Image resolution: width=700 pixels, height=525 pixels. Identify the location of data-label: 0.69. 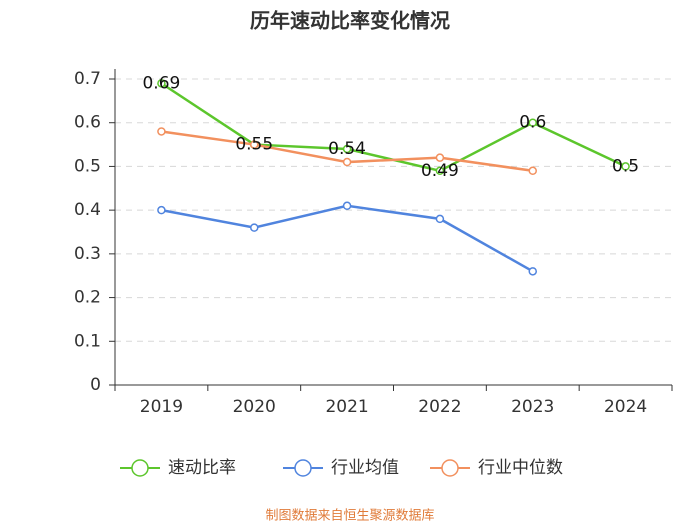
(161, 83).